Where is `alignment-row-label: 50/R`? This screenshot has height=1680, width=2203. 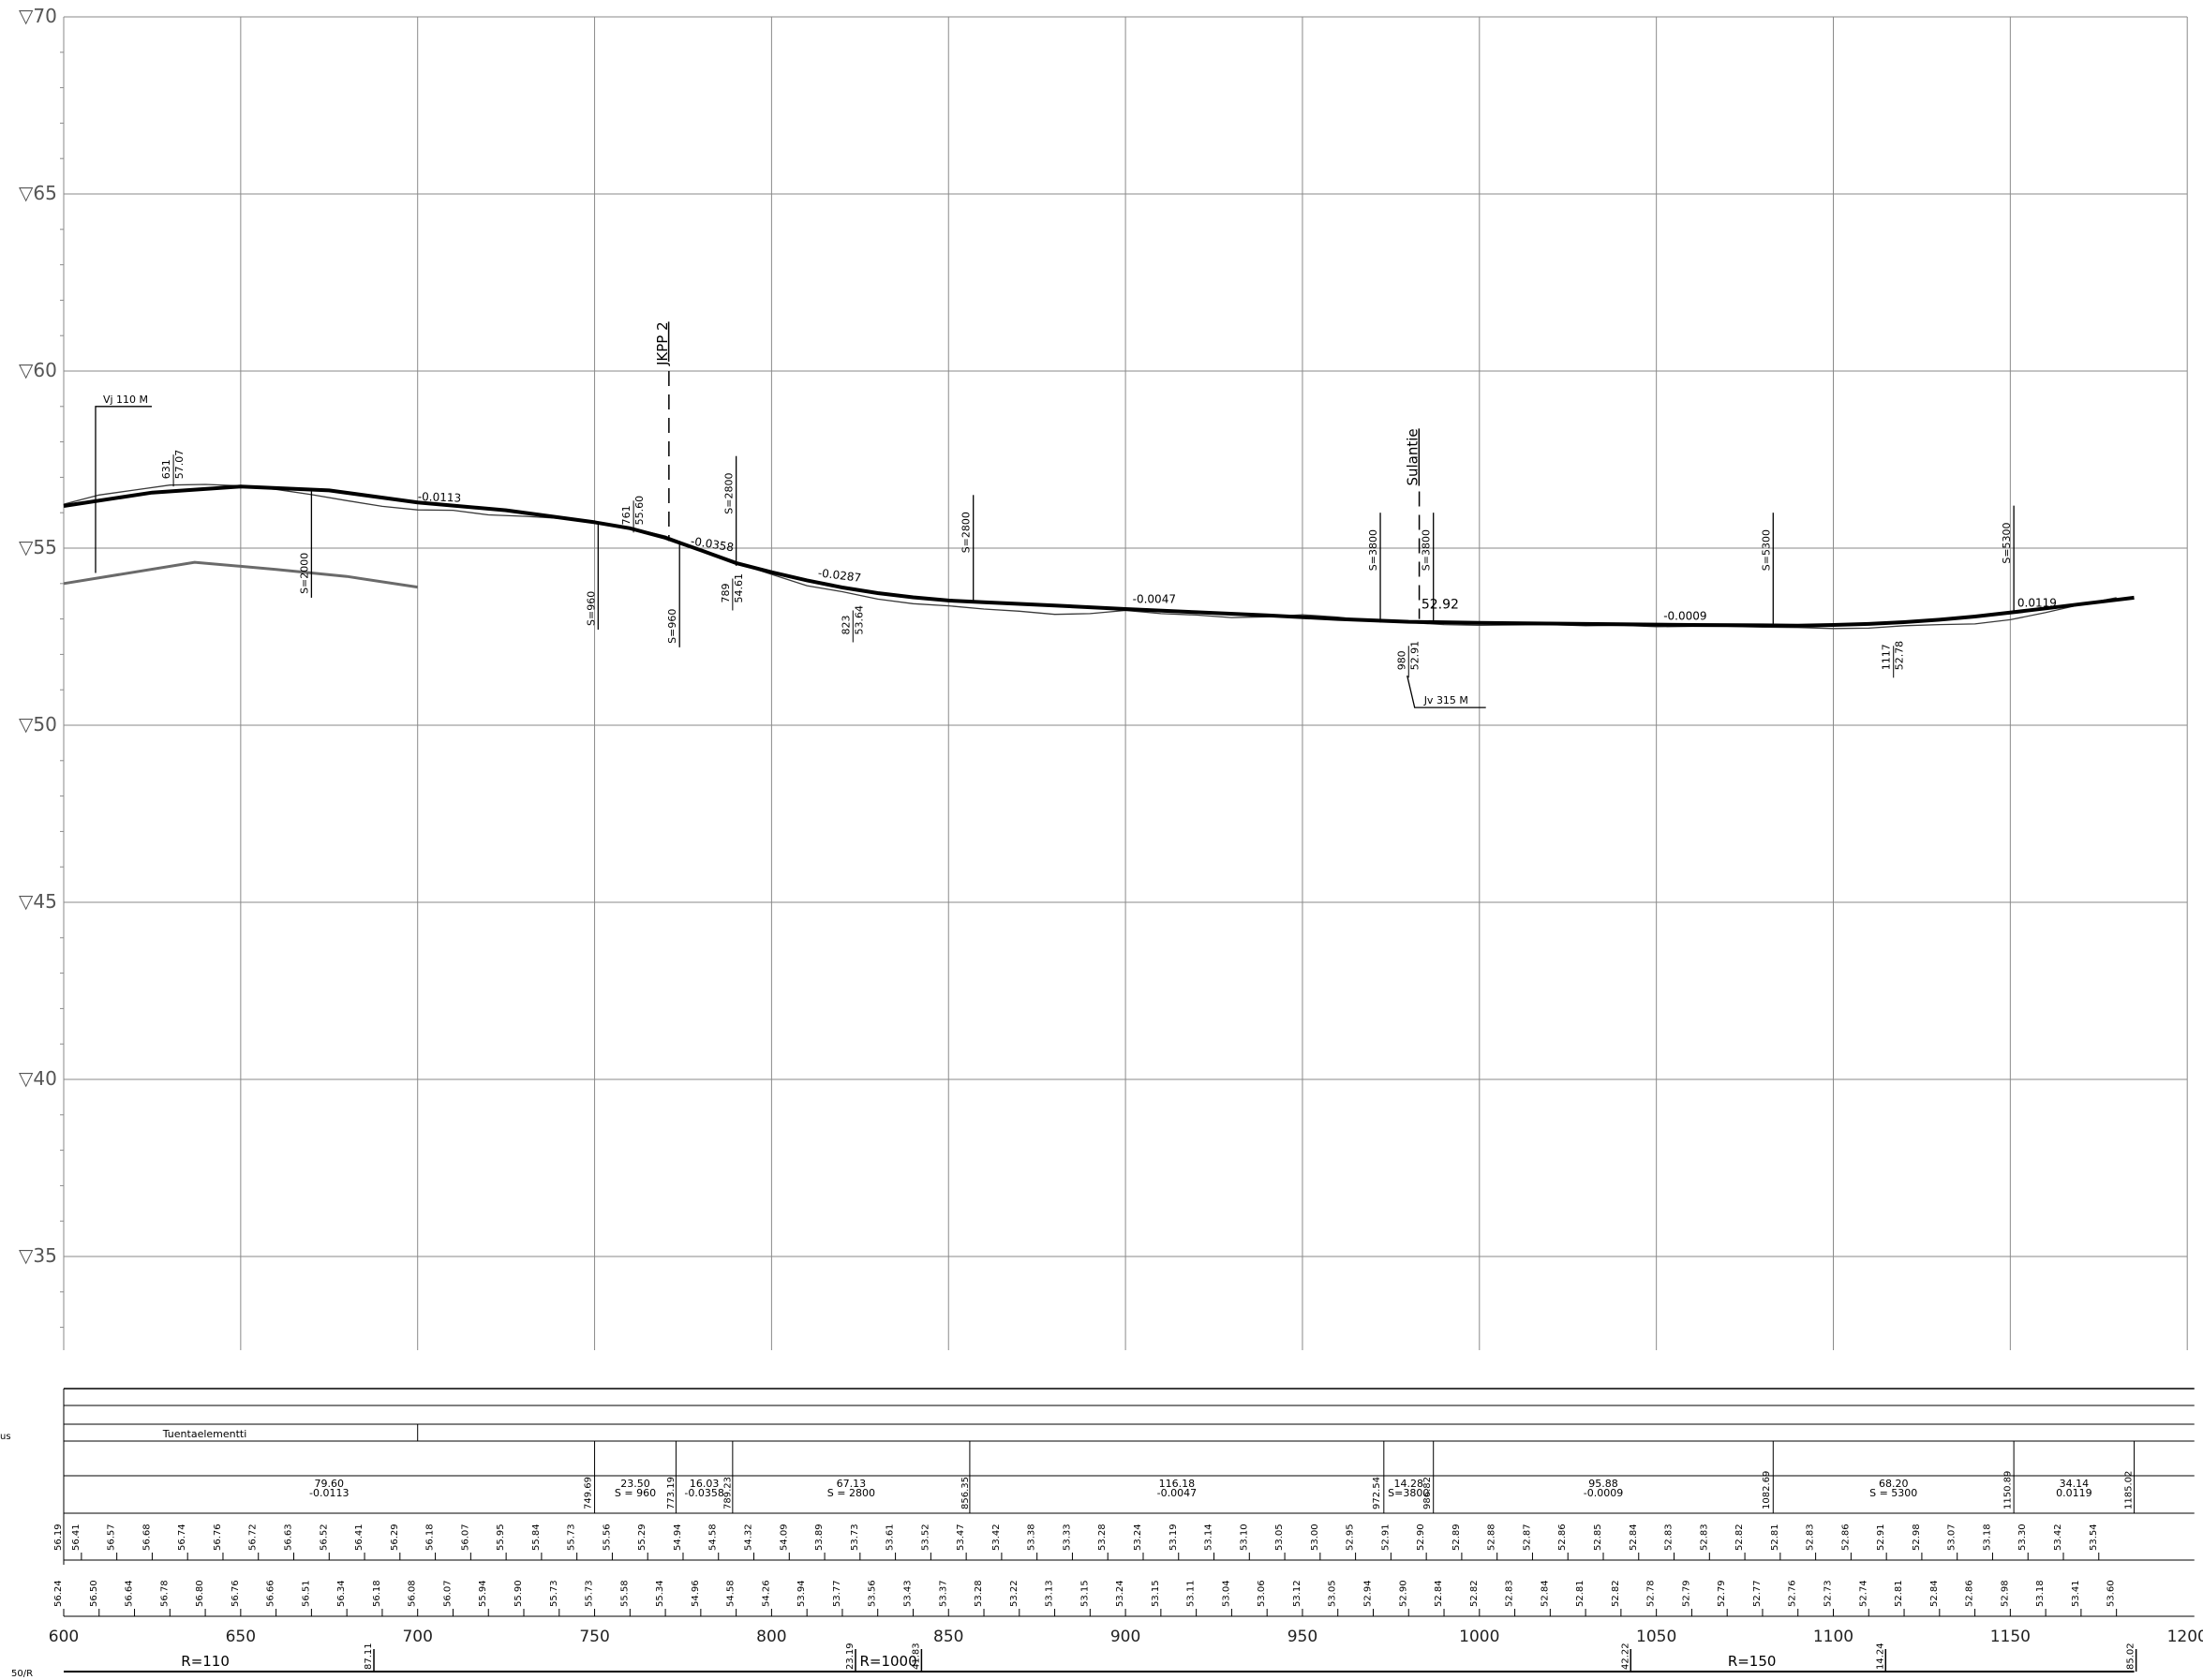
alignment-row-label: 50/R is located at coordinates (22, 1674).